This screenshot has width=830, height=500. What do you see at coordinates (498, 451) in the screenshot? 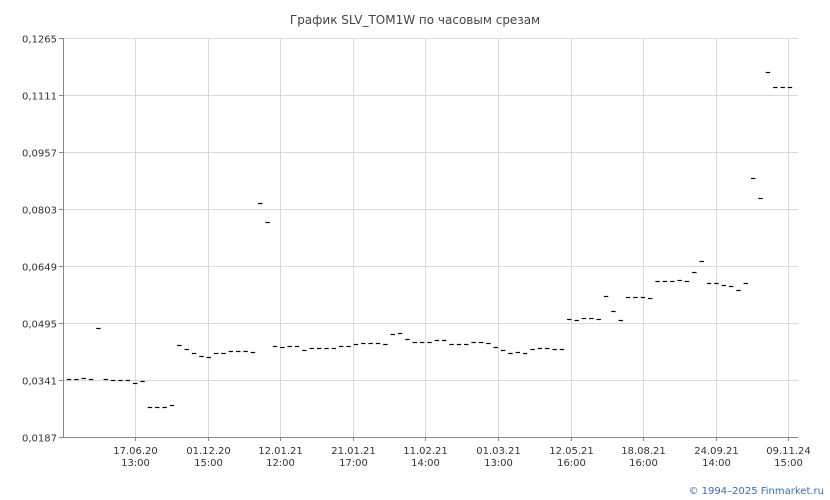
I see `x-tick-date: 01.03.21` at bounding box center [498, 451].